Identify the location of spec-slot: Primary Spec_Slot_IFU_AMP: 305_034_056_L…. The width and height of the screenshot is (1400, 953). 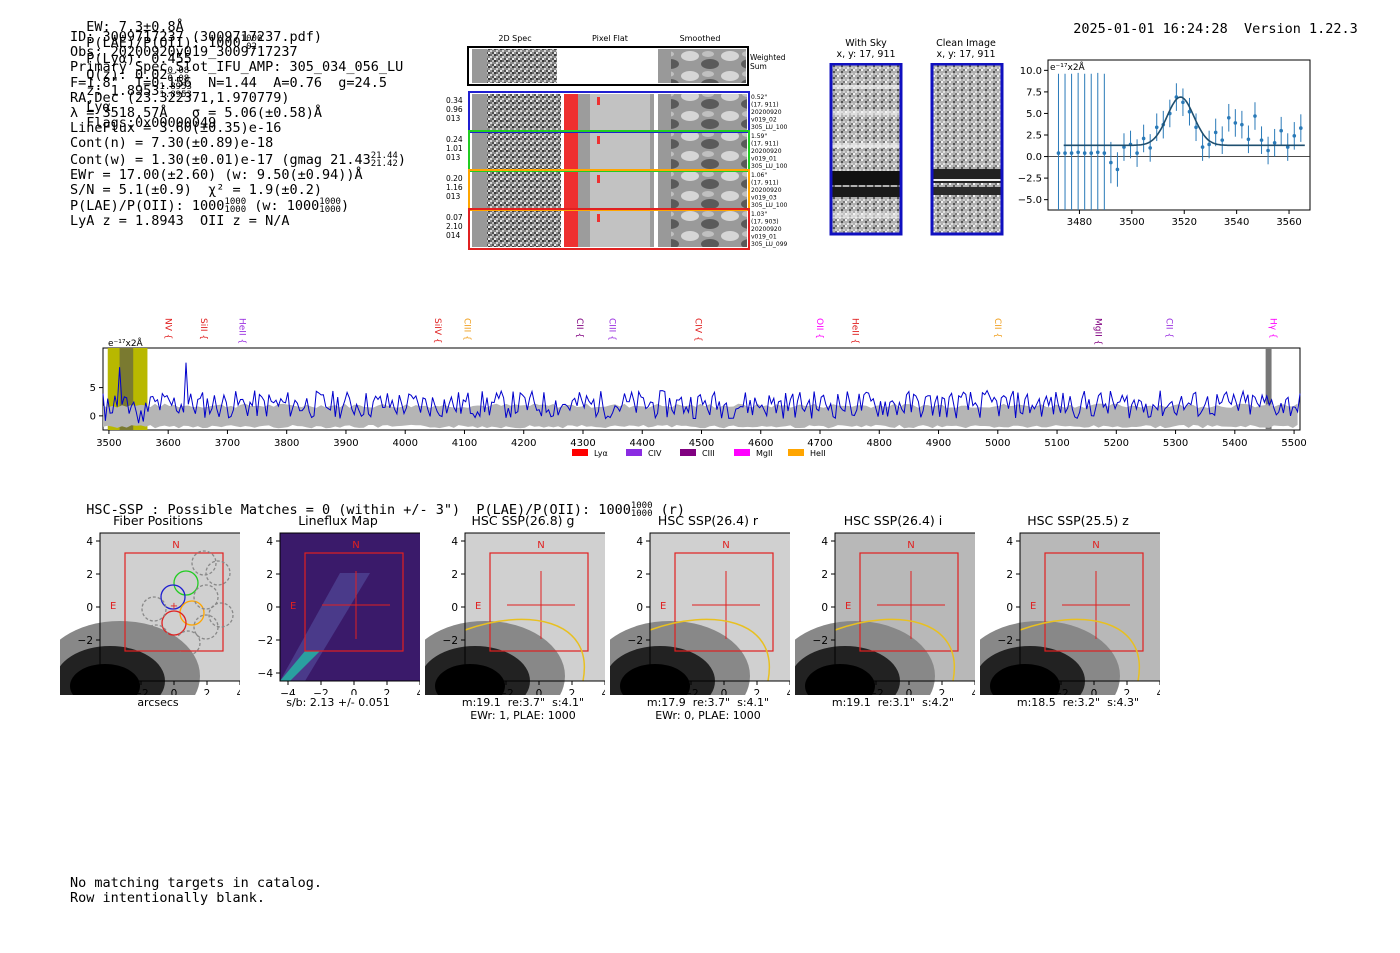
(237, 67).